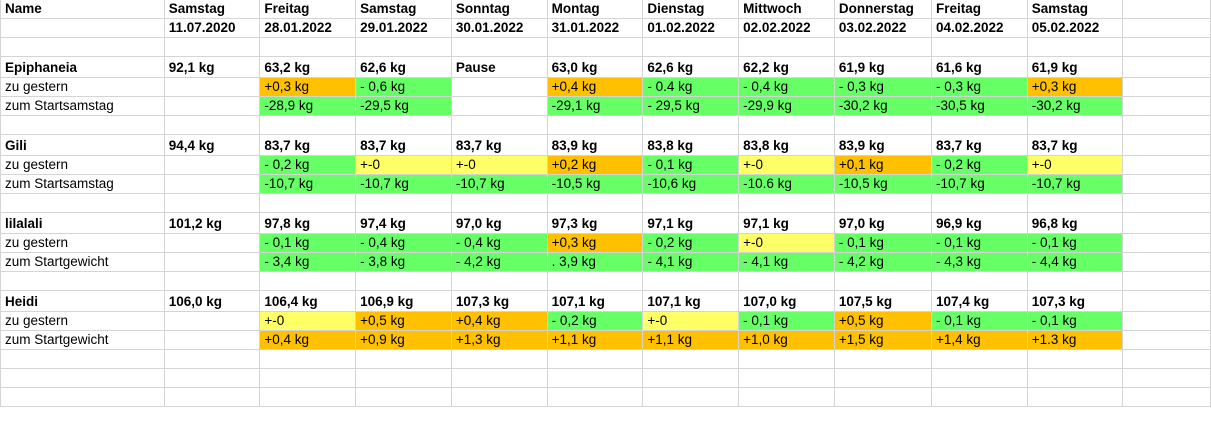  I want to click on value-cell: - 0.4 kg, so click(691, 87).